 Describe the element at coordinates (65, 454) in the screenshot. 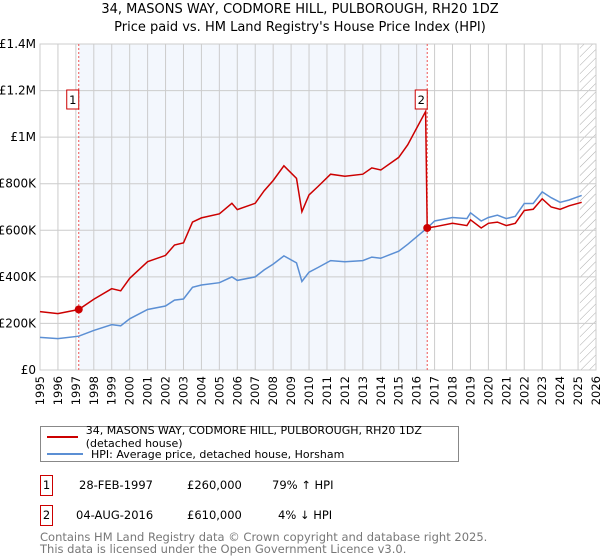

I see `legend-swatch-blue` at that location.